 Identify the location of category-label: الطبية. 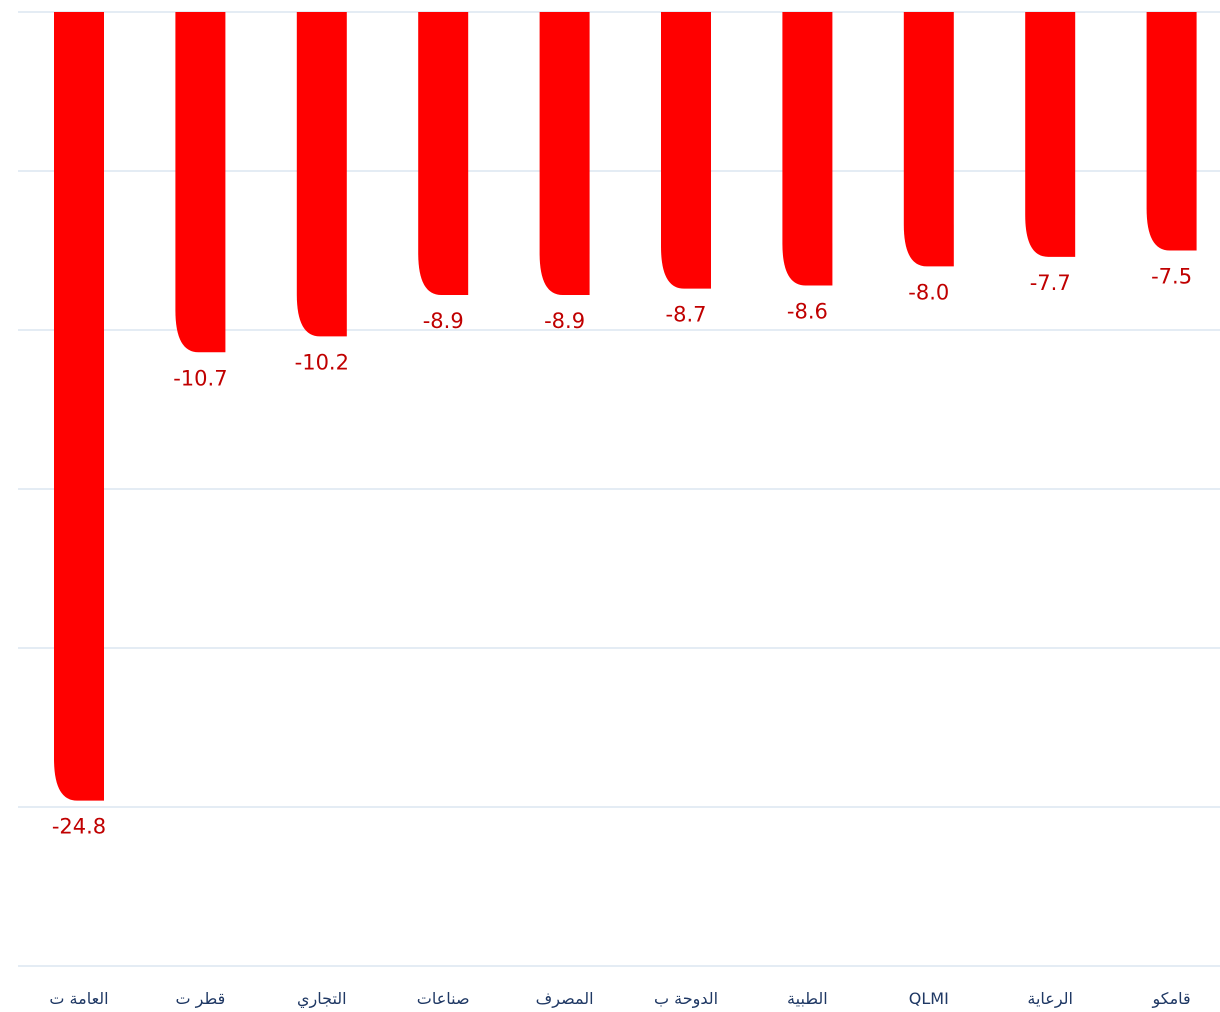
(807, 998).